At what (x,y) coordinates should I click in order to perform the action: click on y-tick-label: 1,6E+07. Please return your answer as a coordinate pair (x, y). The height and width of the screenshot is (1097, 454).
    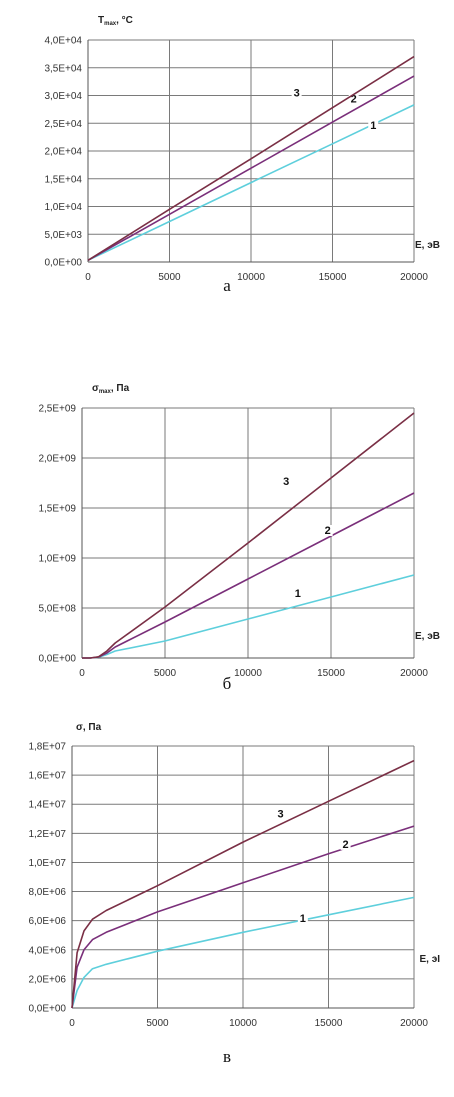
    Looking at the image, I should click on (47, 776).